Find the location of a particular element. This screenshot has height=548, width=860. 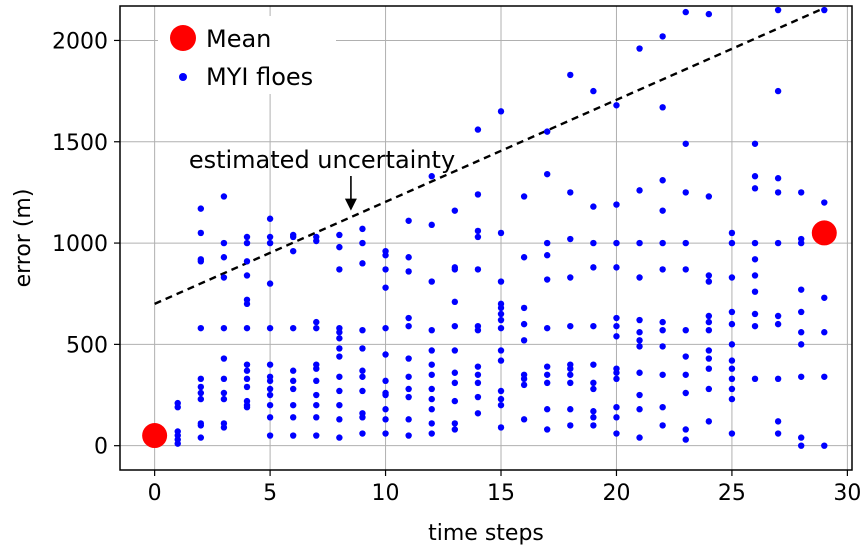

mean-point is located at coordinates (155, 436).